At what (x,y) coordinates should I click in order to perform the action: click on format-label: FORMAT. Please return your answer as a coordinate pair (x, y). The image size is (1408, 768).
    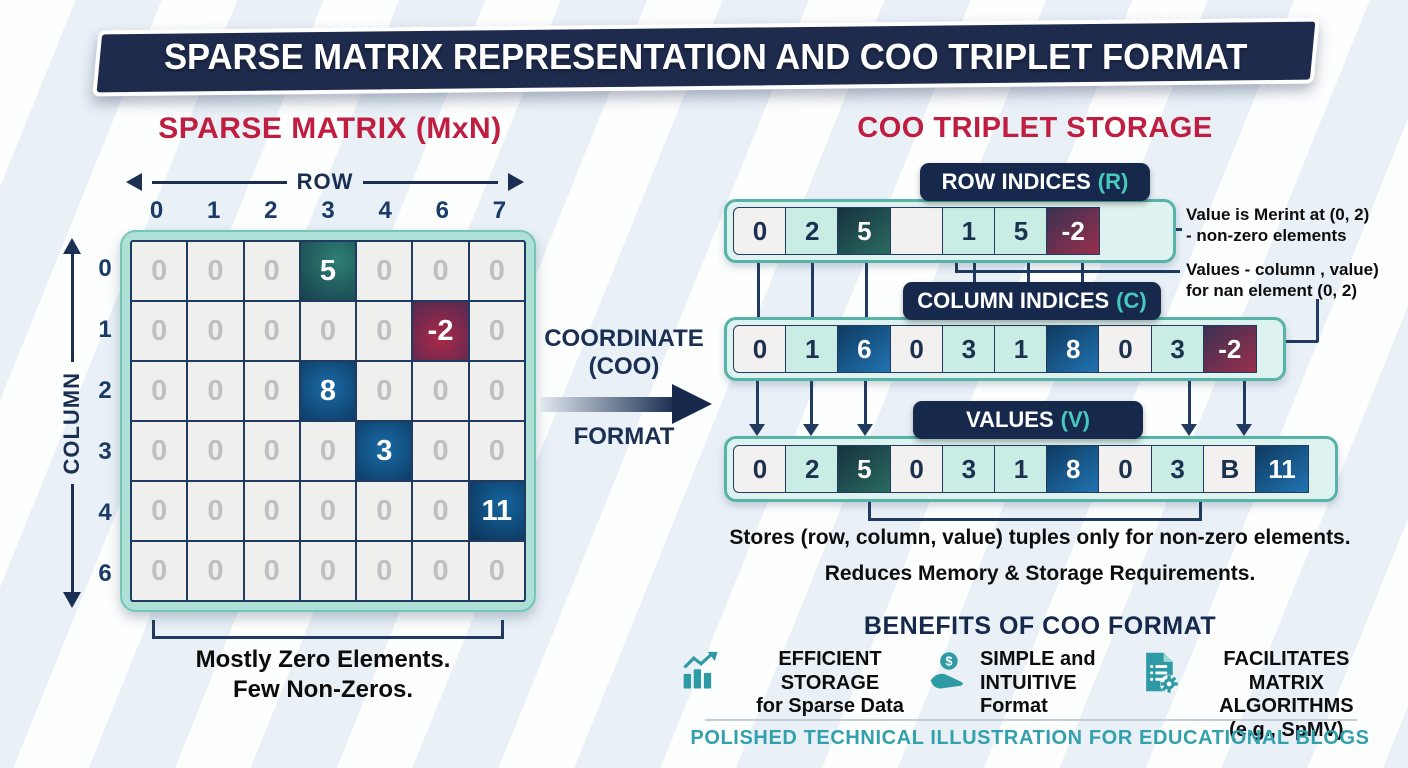
    Looking at the image, I should click on (624, 436).